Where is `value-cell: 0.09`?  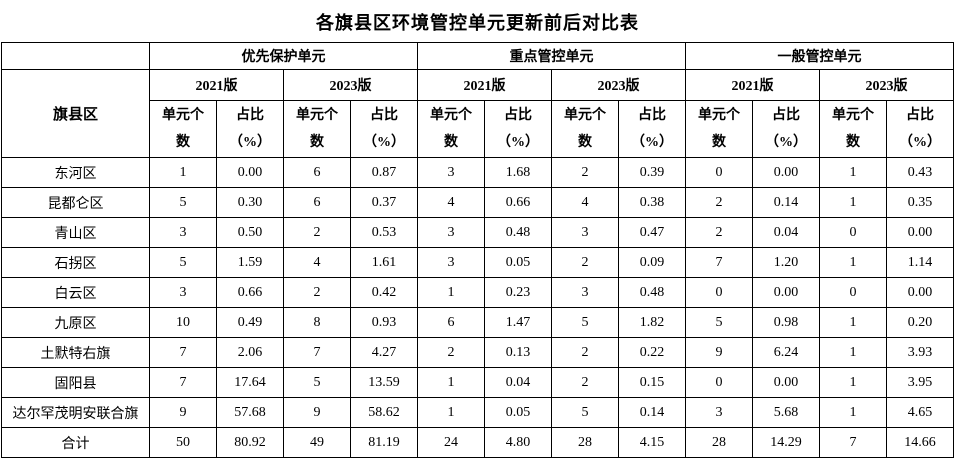 value-cell: 0.09 is located at coordinates (652, 262).